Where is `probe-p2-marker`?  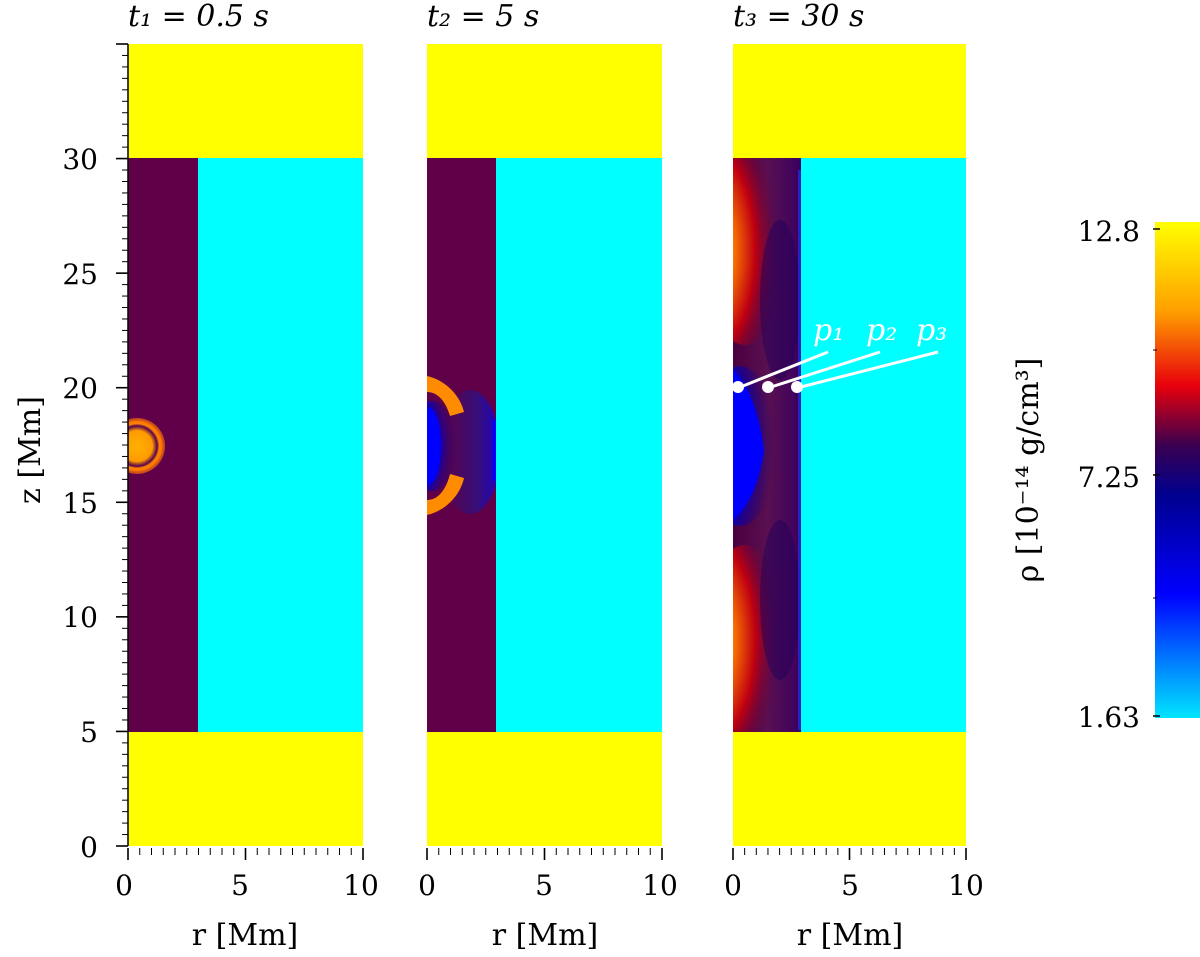 probe-p2-marker is located at coordinates (768, 387).